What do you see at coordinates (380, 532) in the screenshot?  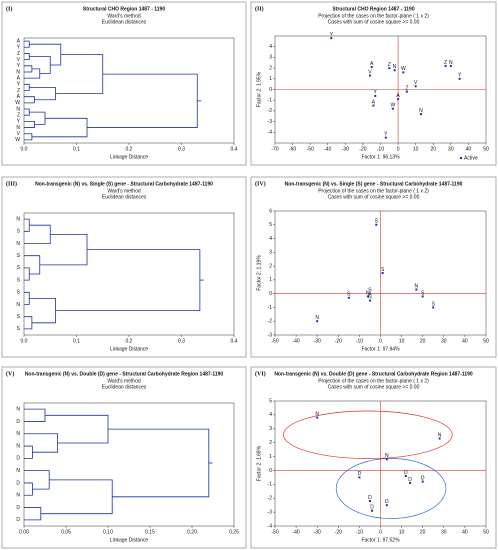 I see `x-tick-label: 0` at bounding box center [380, 532].